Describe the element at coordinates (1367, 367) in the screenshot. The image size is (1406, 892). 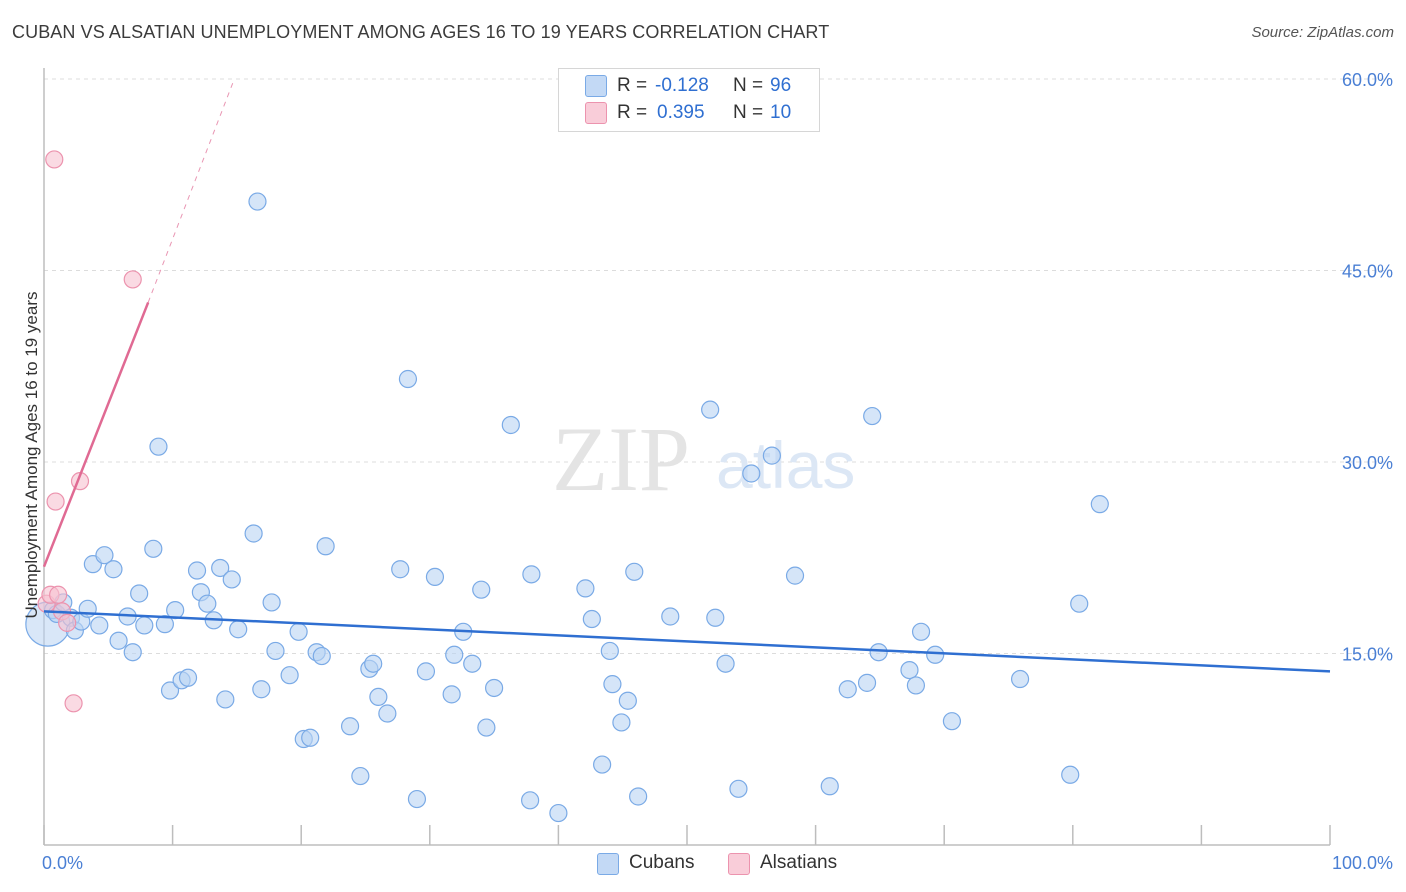
I see `y-tick-labels: 15.0% 30.0% 45.0% 60.0%` at that location.